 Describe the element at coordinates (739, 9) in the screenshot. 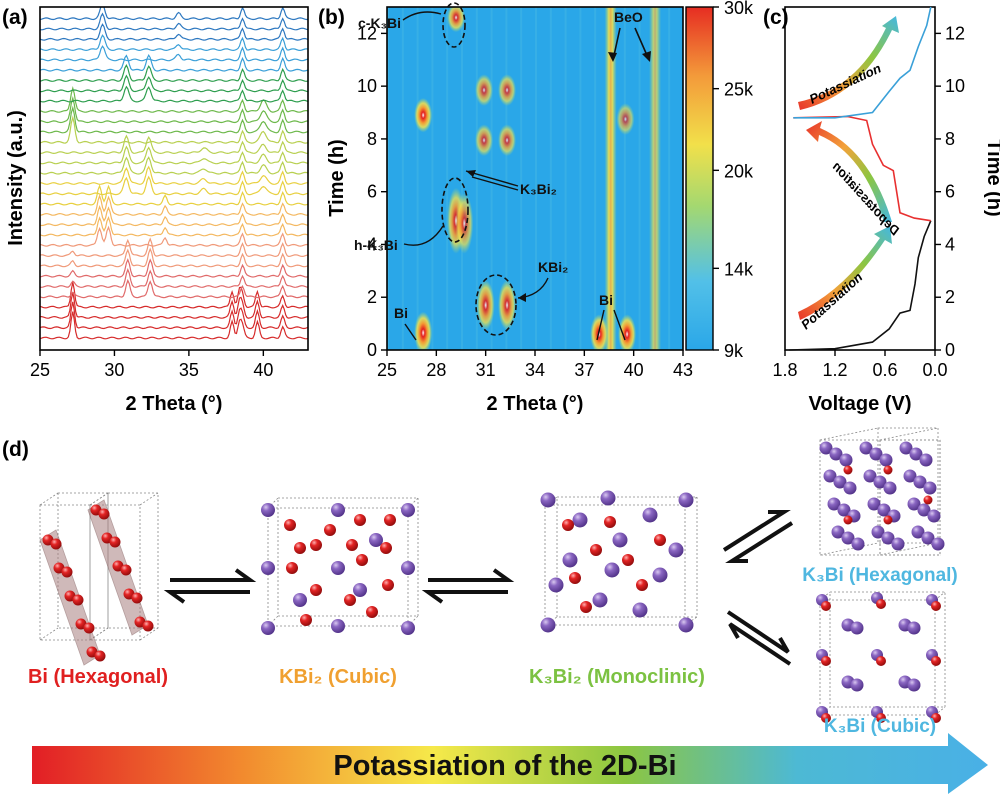

I see `colorbar-tick-label: 30k` at that location.